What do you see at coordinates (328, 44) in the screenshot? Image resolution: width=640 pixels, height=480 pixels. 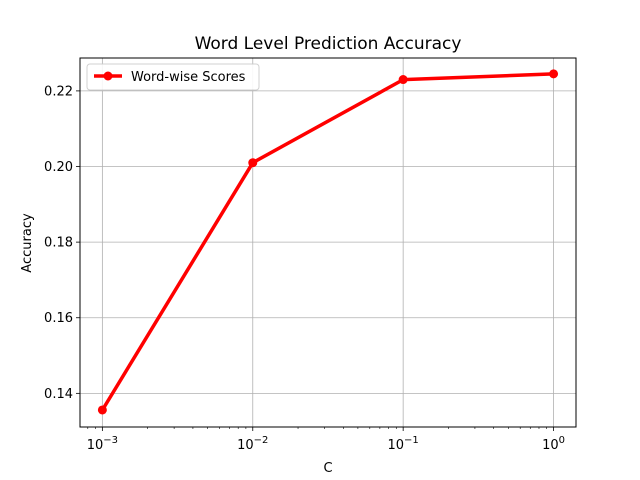 I see `chart-title: Word Level Prediction Accuracy` at bounding box center [328, 44].